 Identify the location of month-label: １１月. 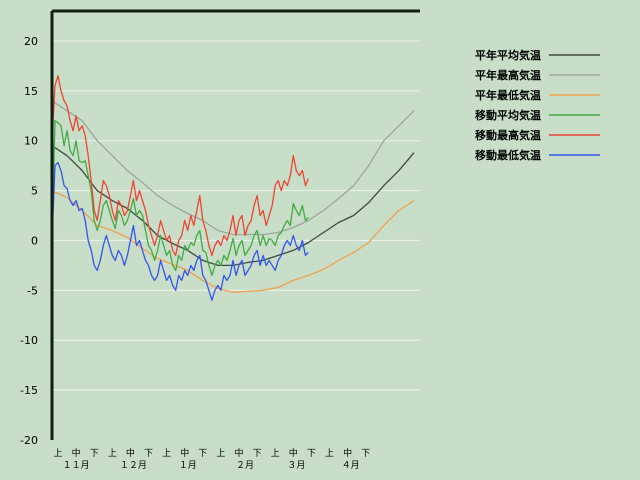
(76, 465).